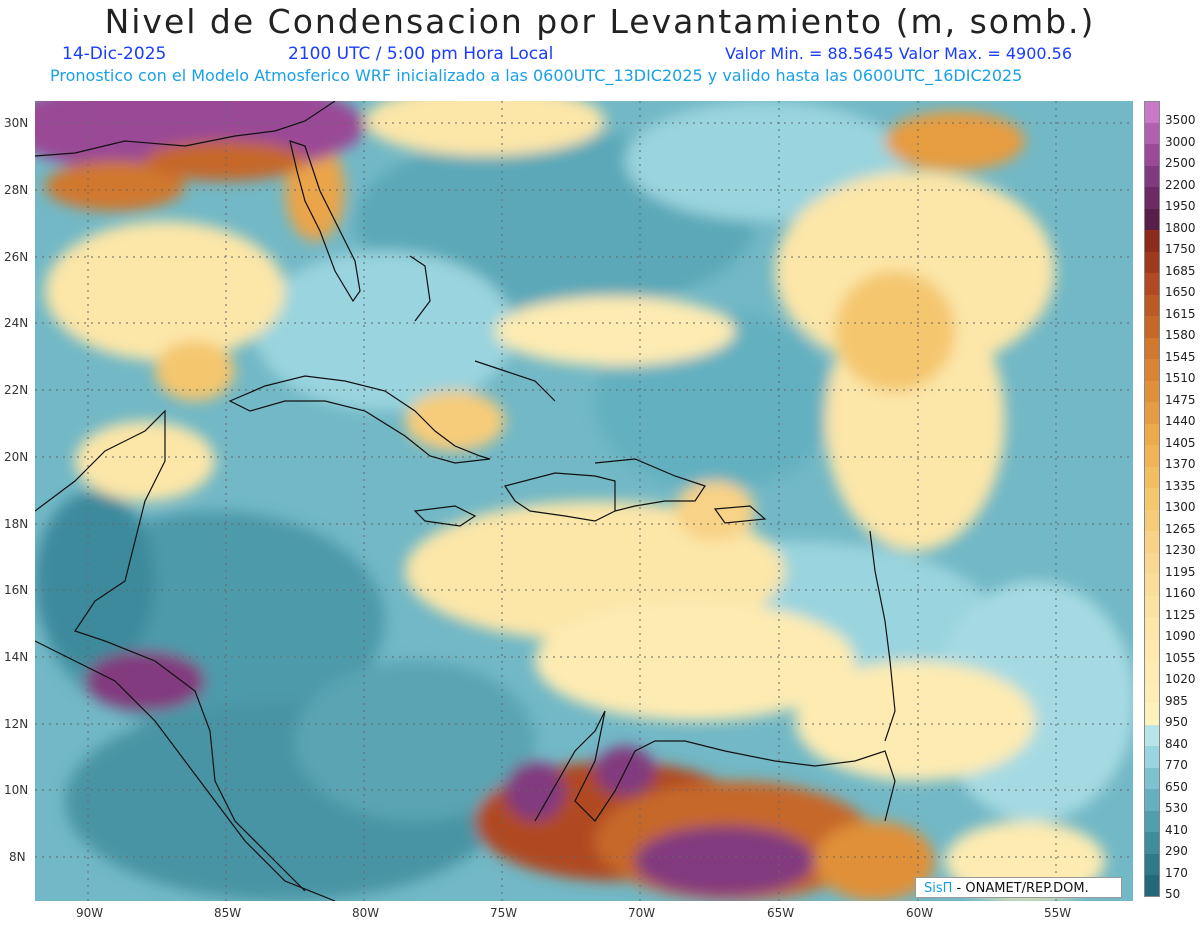 The width and height of the screenshot is (1200, 927). I want to click on colorbar-label: 1650, so click(1180, 292).